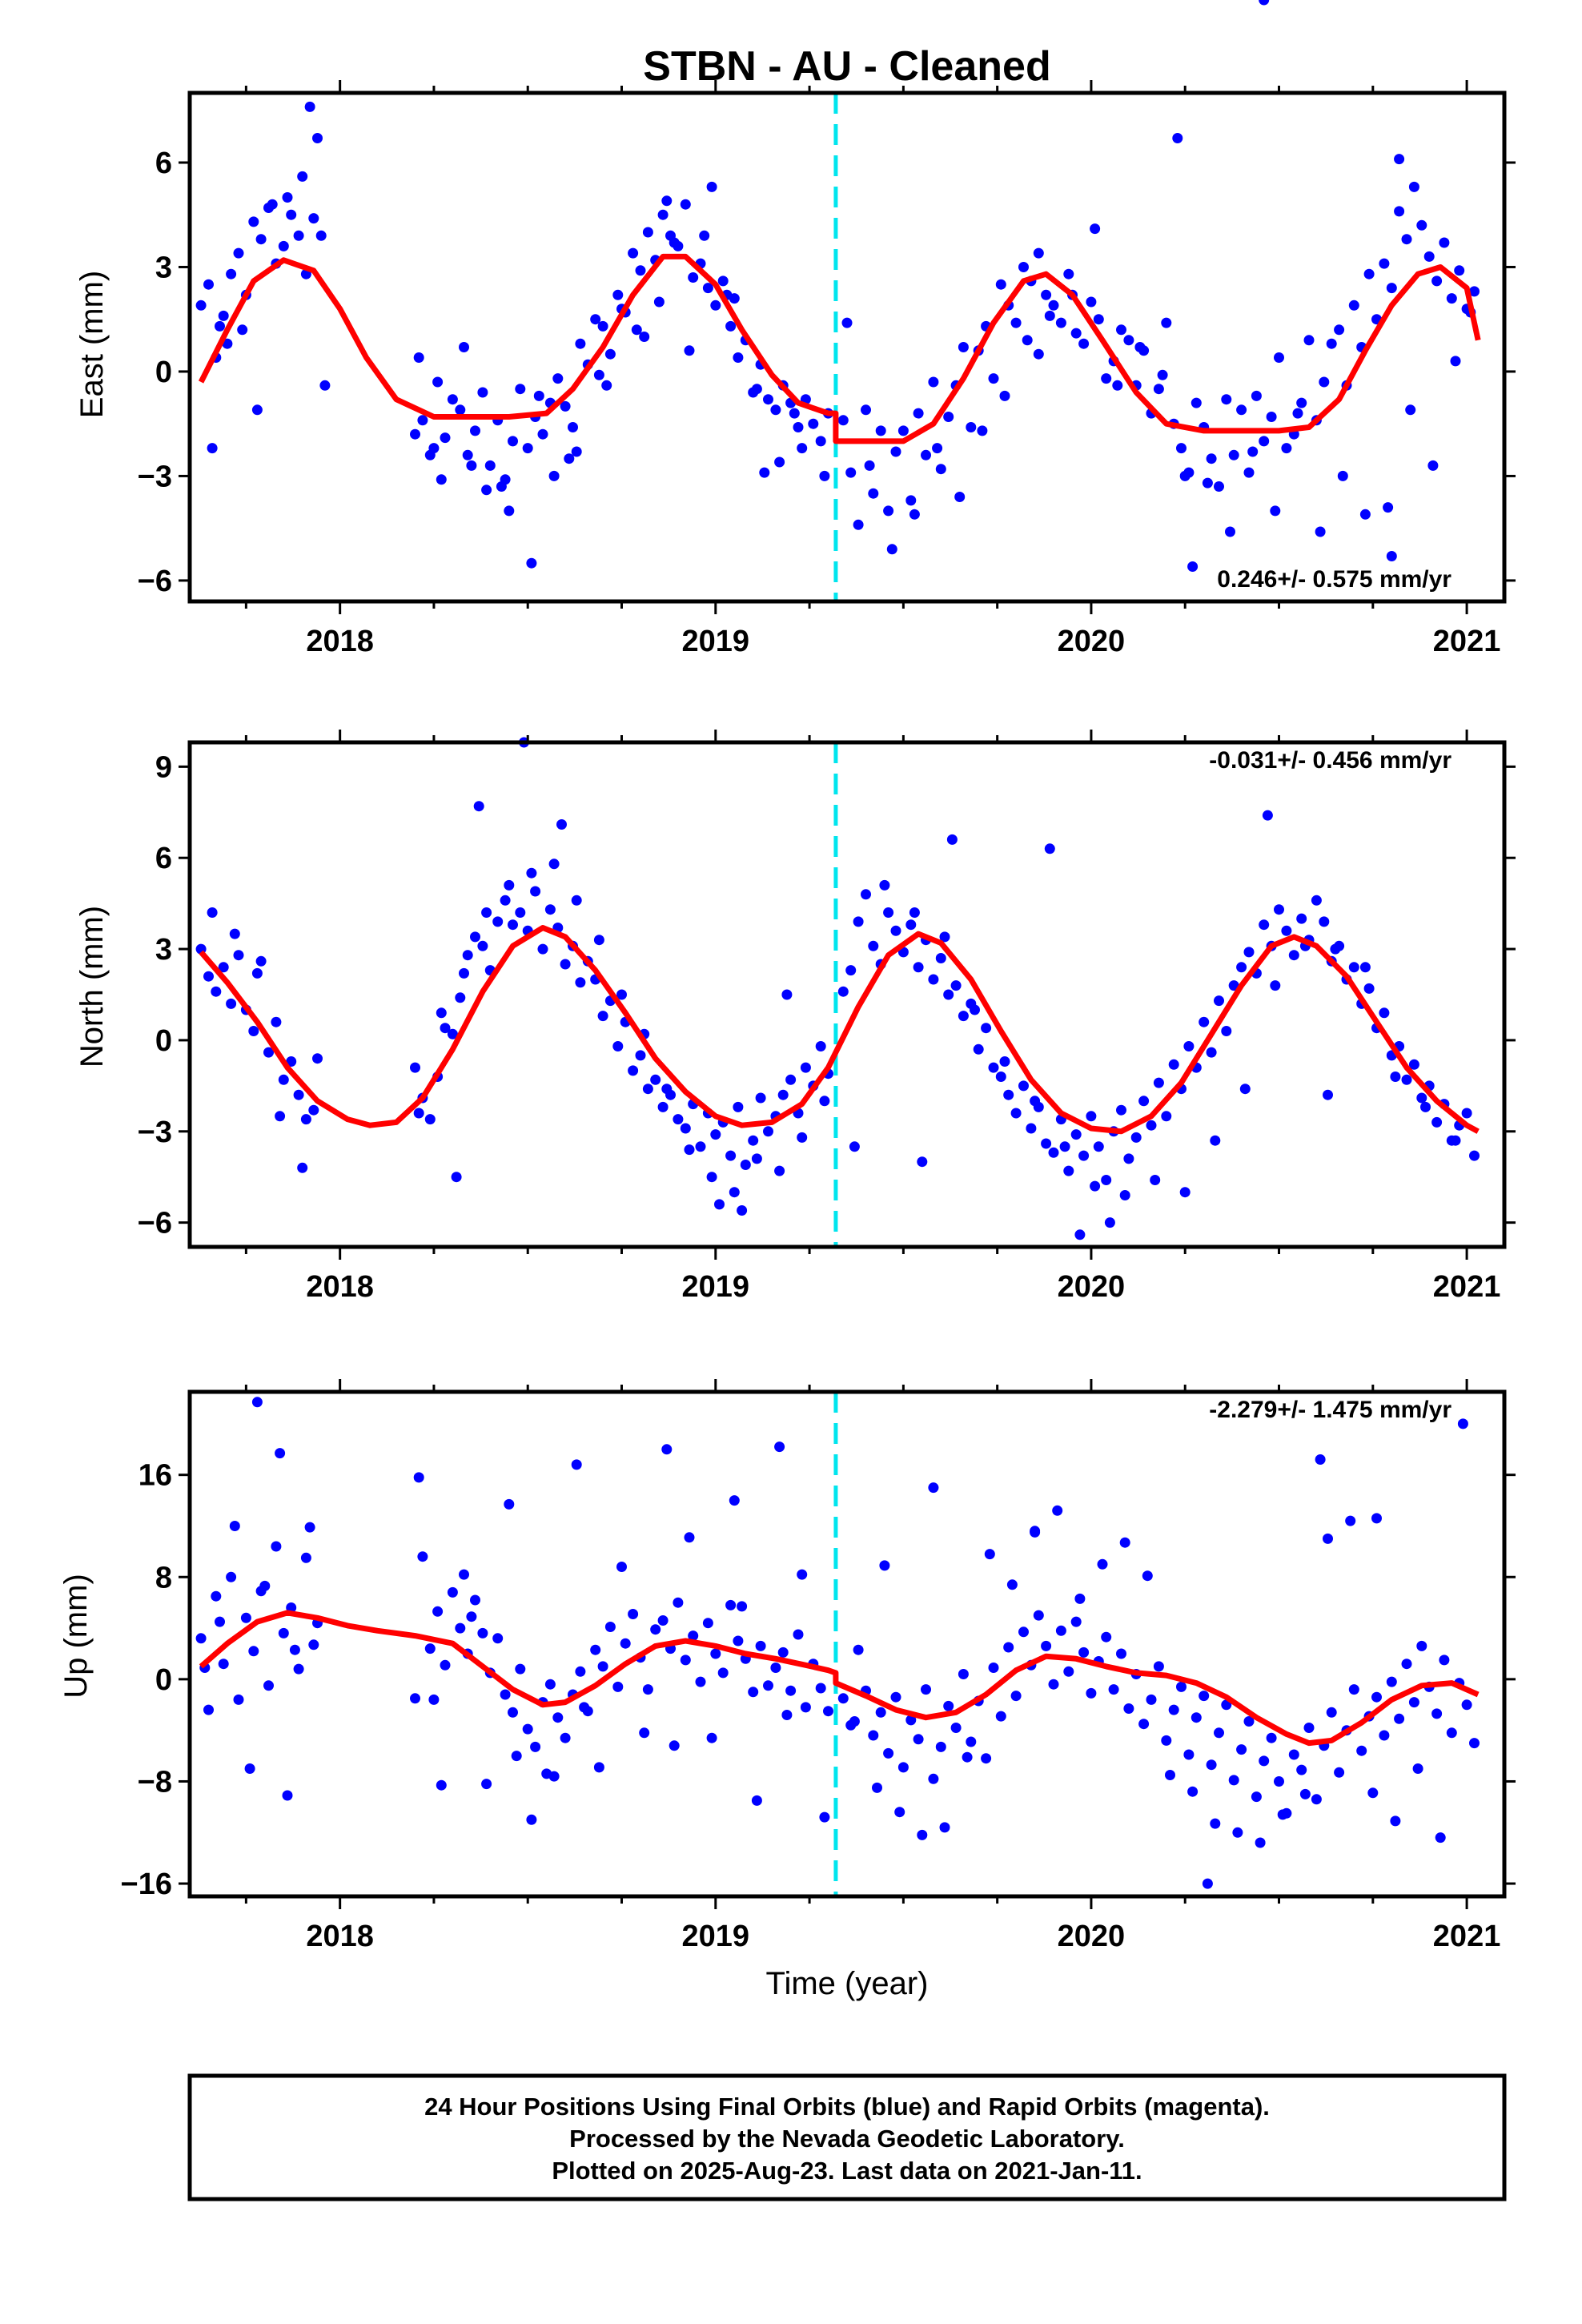 The height and width of the screenshot is (2324, 1582). Describe the element at coordinates (164, 1578) in the screenshot. I see `up-ytick-label: 8` at that location.